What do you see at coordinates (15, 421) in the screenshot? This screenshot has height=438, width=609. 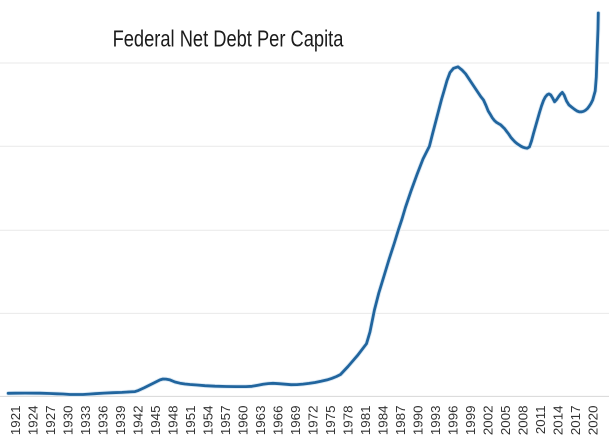 I see `svg-text: 1921` at bounding box center [15, 421].